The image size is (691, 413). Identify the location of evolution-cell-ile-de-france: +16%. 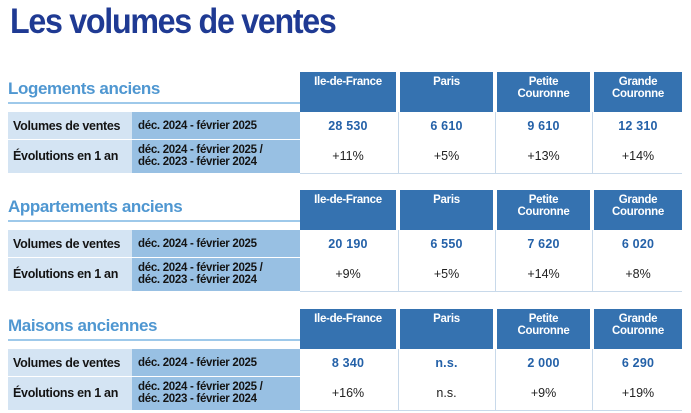
(348, 393).